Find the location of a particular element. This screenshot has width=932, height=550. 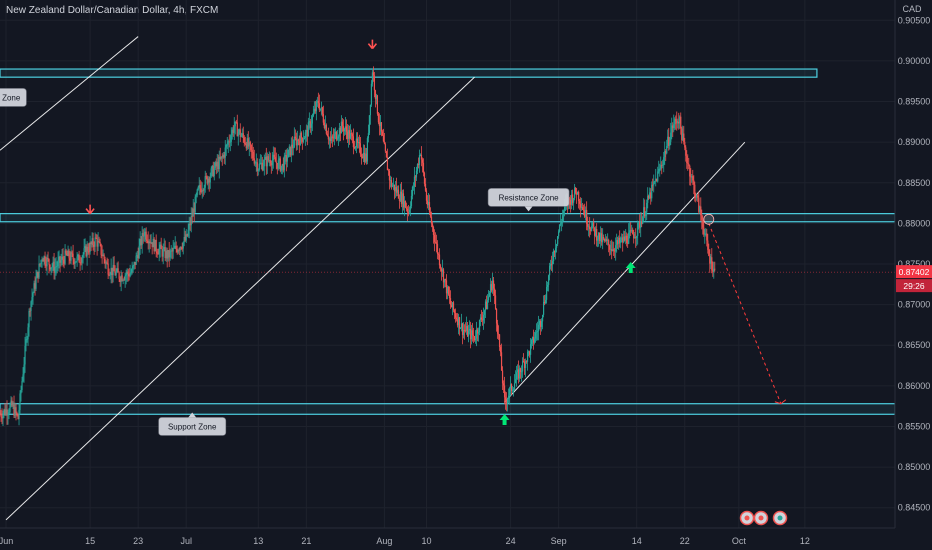

event-icons is located at coordinates (763, 518).